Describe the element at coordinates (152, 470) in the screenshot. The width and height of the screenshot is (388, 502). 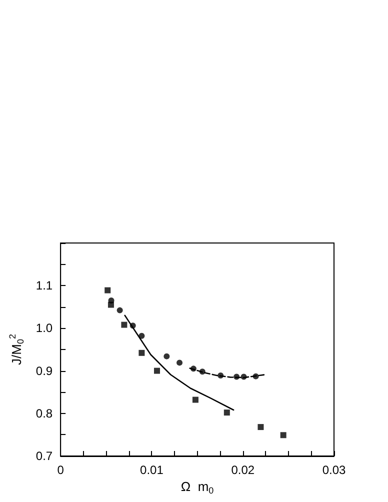
I see `x-tick-label: 0.01` at that location.